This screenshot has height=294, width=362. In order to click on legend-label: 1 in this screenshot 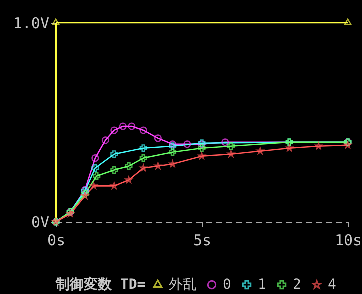, I will do `click(262, 285)`.